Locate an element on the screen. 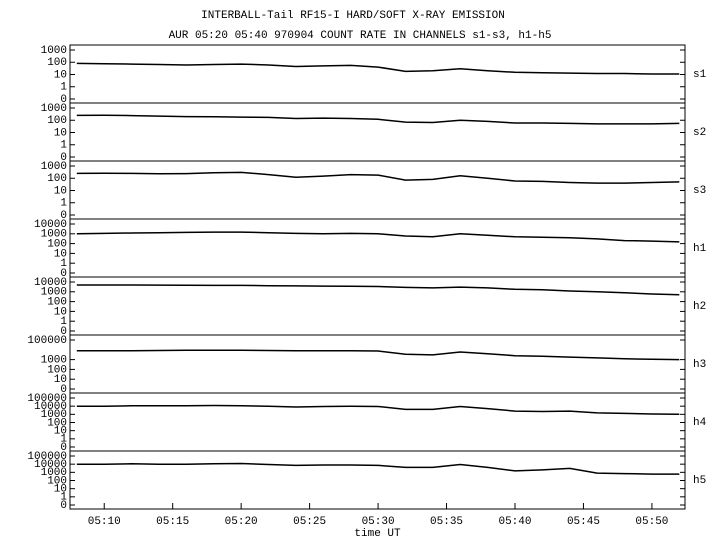  x-tick-label: 05:40 is located at coordinates (514, 522).